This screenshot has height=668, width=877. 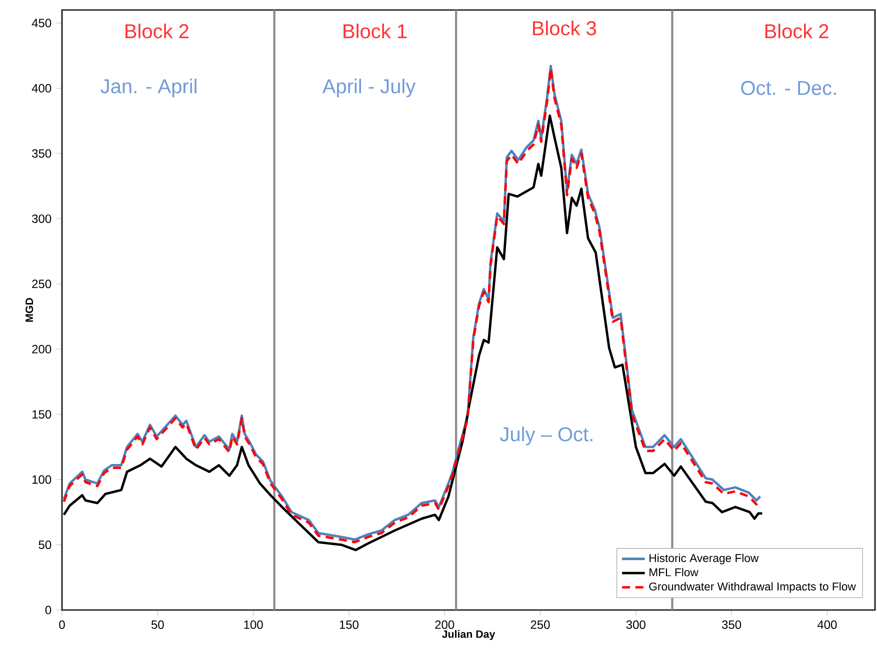 What do you see at coordinates (48, 610) in the screenshot?
I see `y-tick-label: 0` at bounding box center [48, 610].